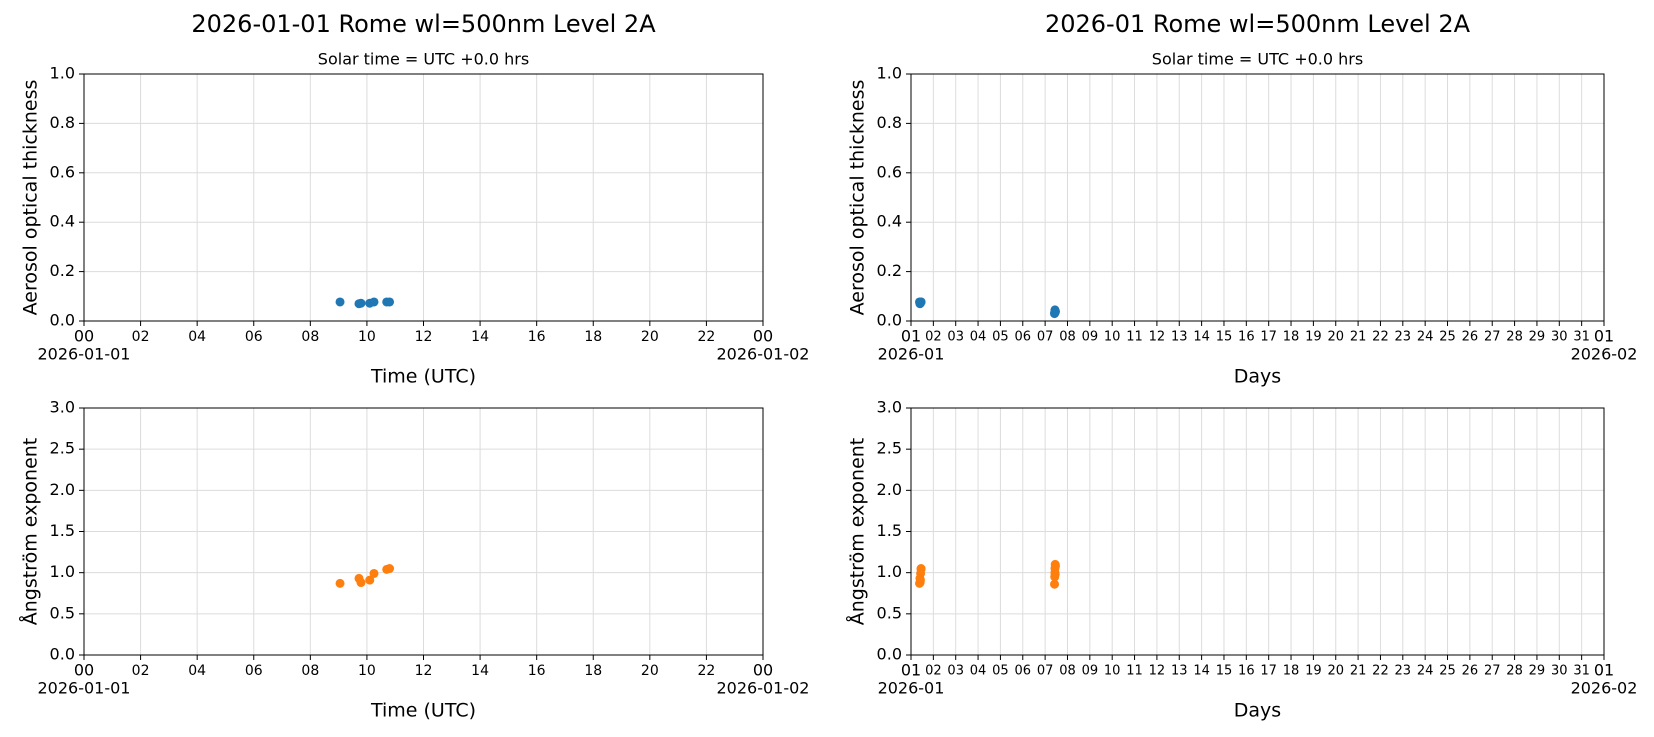 This screenshot has width=1654, height=737. What do you see at coordinates (1470, 337) in the screenshot?
I see `x-tick-label: 26` at bounding box center [1470, 337].